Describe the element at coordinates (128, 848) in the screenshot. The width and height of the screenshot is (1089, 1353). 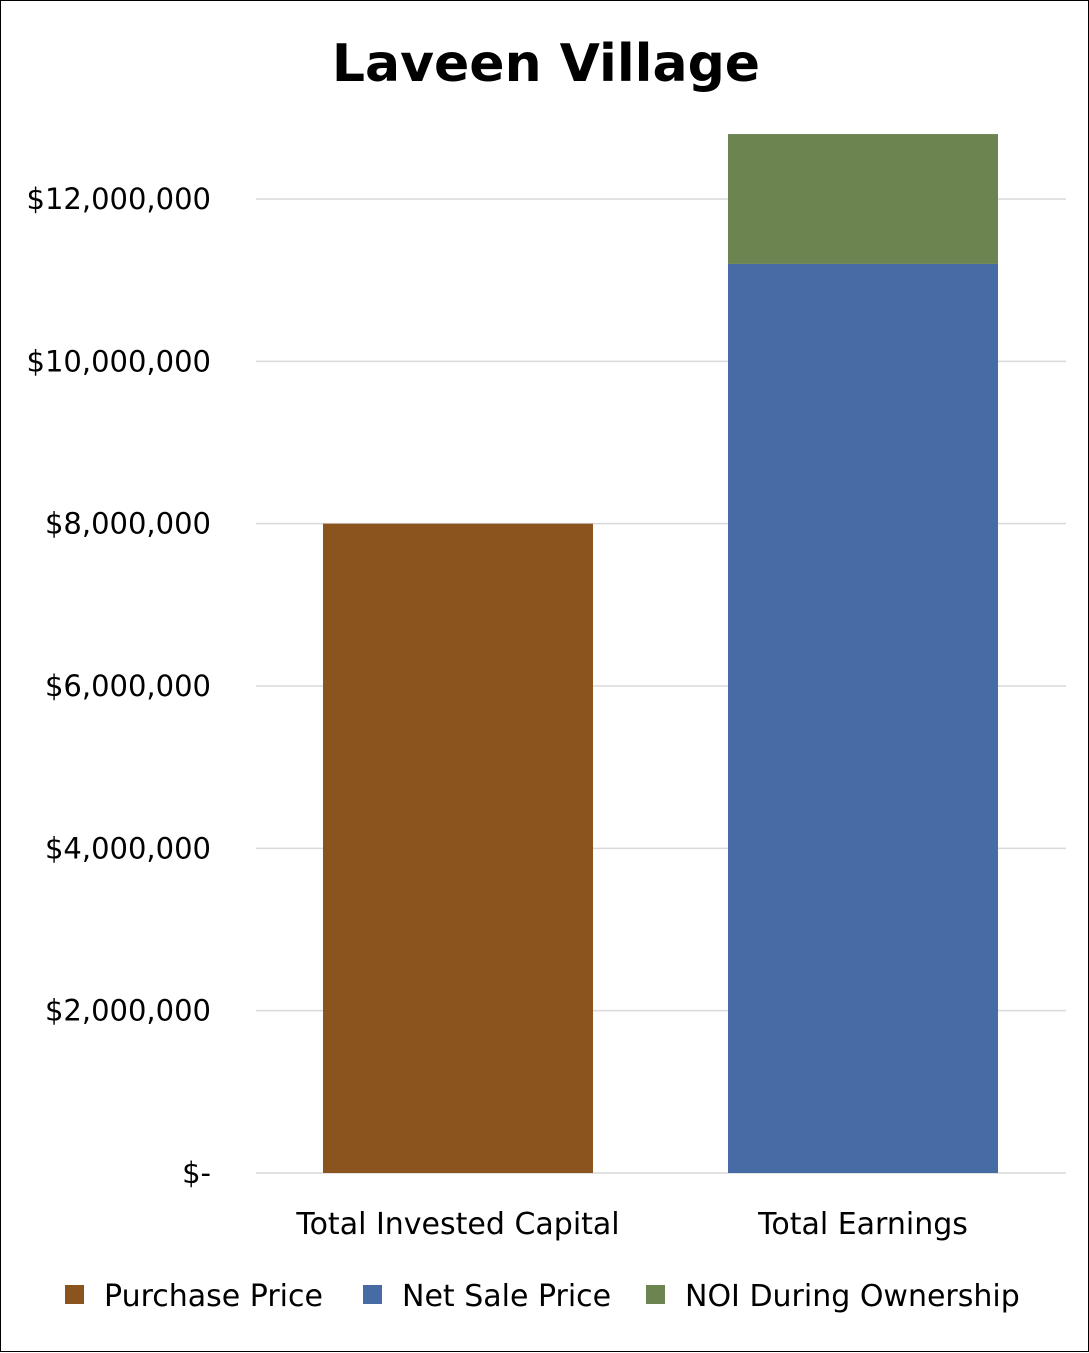
I see `y-tick-label: $4,000,000` at that location.